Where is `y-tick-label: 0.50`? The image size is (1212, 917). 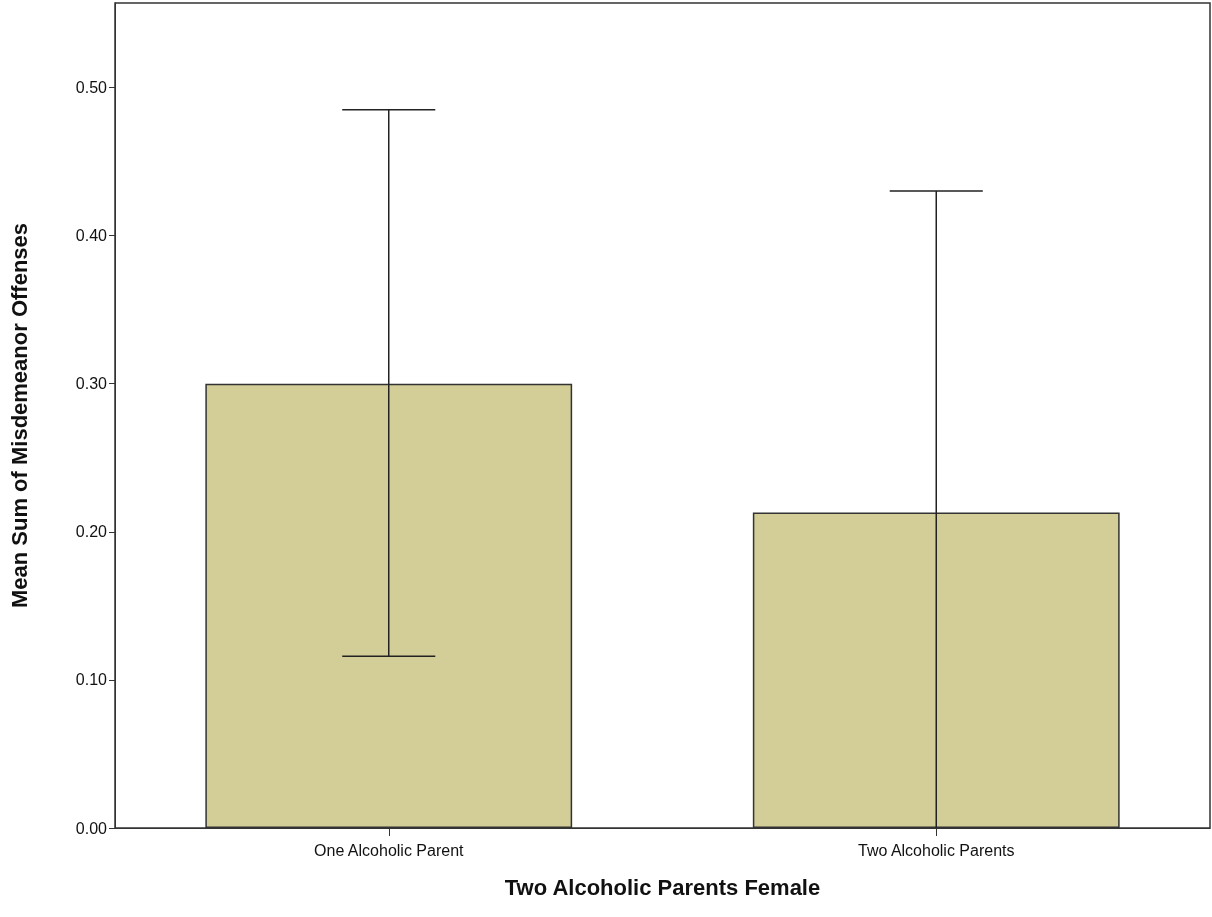 y-tick-label: 0.50 is located at coordinates (91, 87).